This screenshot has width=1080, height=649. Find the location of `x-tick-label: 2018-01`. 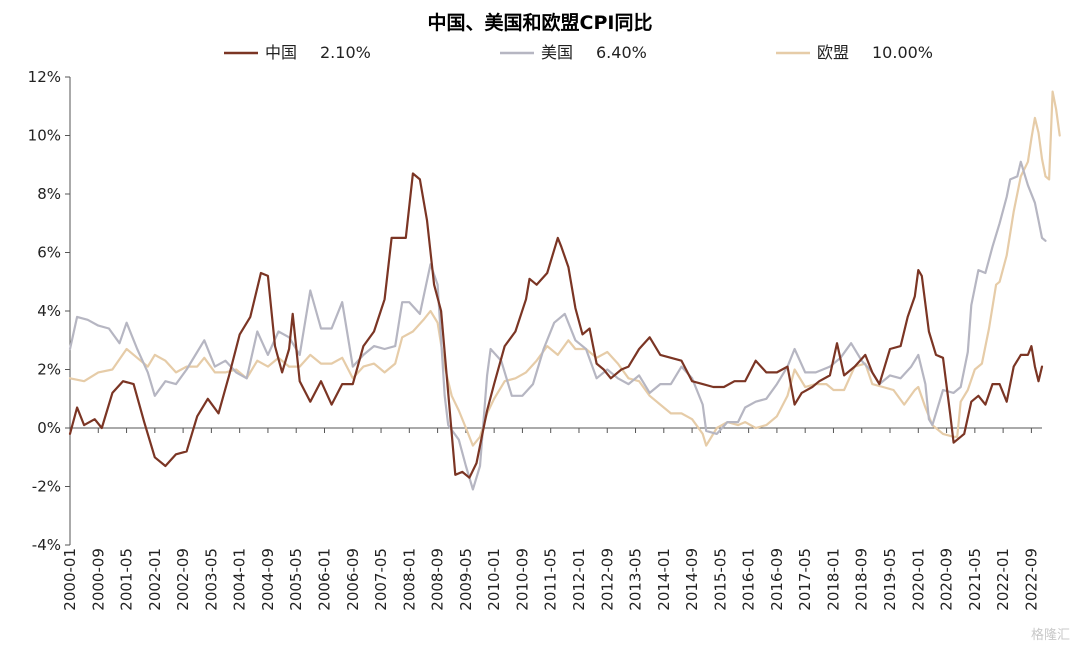

x-tick-label: 2018-01 is located at coordinates (833, 579).